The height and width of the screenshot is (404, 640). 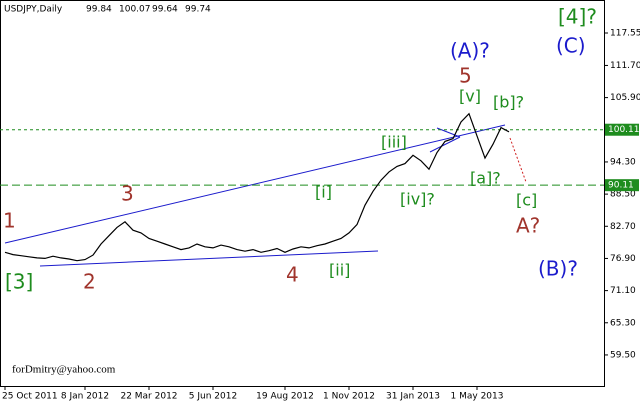 I want to click on x-tick-label: 22 Mar 2012, so click(x=148, y=397).